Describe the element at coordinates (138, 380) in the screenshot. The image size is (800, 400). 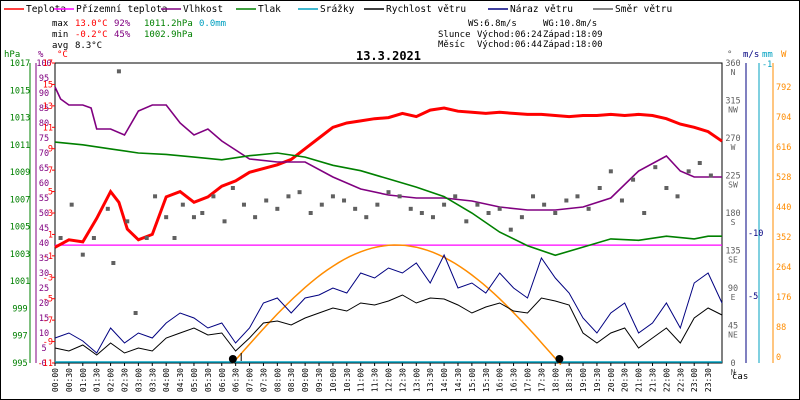
I see `tick-x-label: 03:00` at that location.